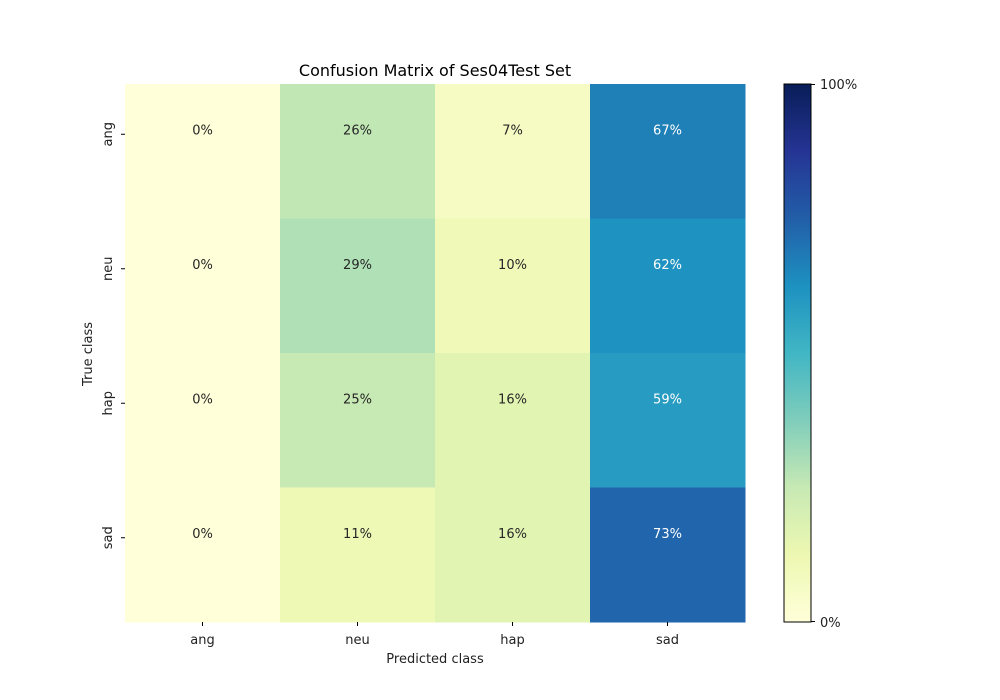 The width and height of the screenshot is (1000, 700). What do you see at coordinates (358, 420) in the screenshot?
I see `heatmap-cell-hap-neu` at bounding box center [358, 420].